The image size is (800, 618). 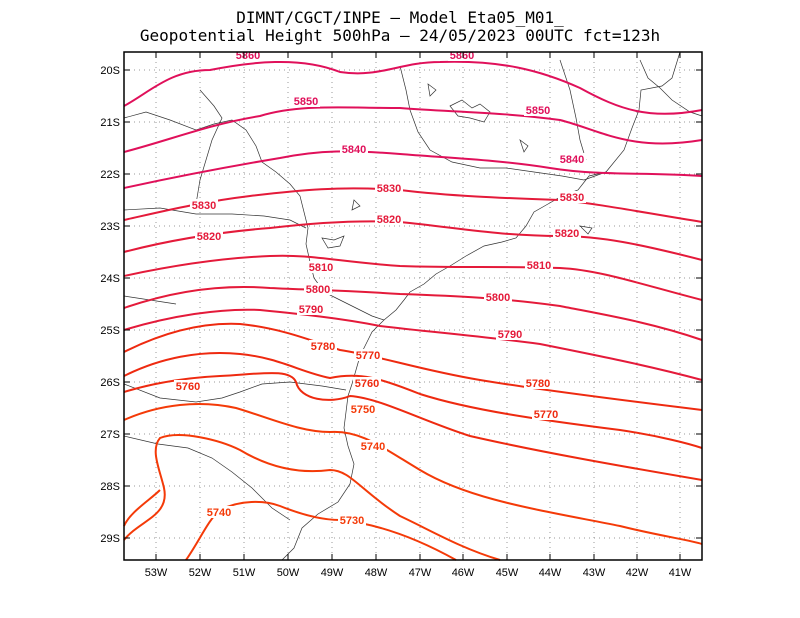 I want to click on lat-tick-label: 21S, so click(x=110, y=123).